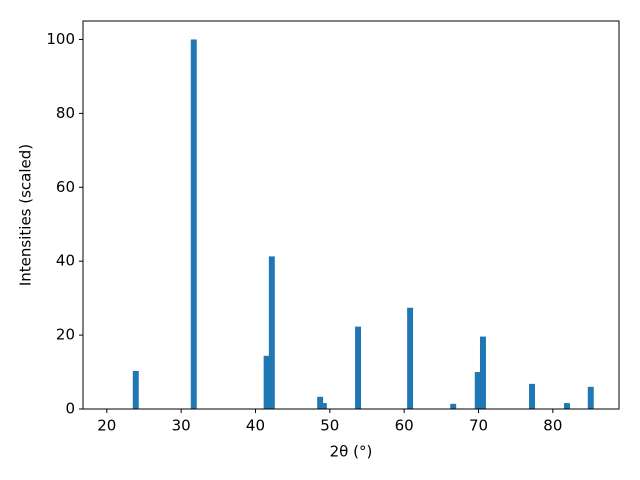  I want to click on y-axis-label: Intensities (scaled), so click(26, 215).